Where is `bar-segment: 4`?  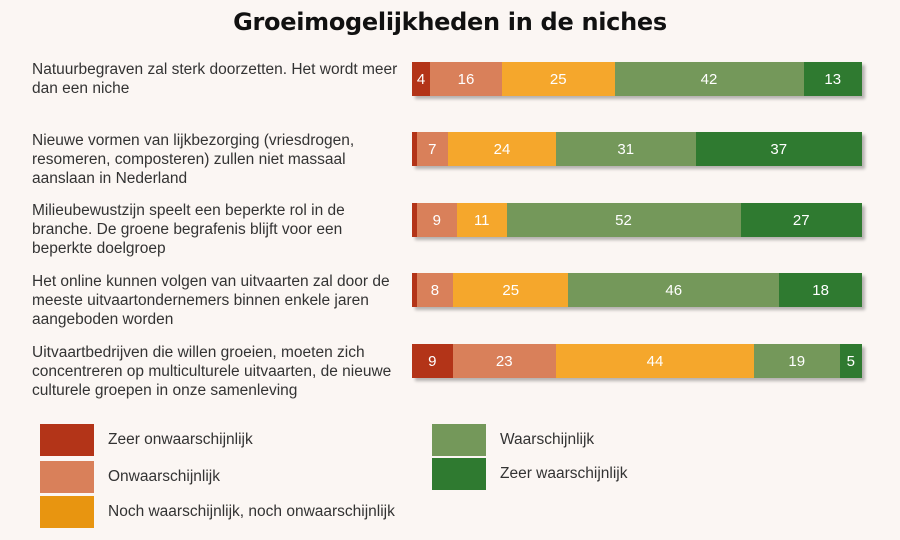
bar-segment: 4 is located at coordinates (421, 79).